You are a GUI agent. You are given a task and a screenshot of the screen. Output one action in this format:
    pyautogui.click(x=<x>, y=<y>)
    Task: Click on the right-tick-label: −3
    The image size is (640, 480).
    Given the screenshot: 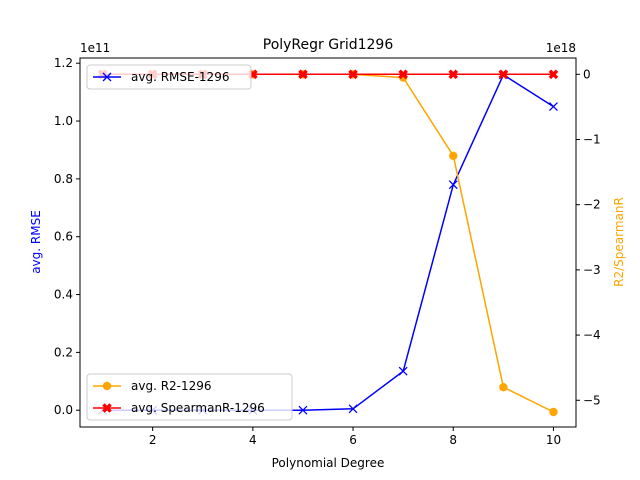 What is the action you would take?
    pyautogui.click(x=592, y=270)
    